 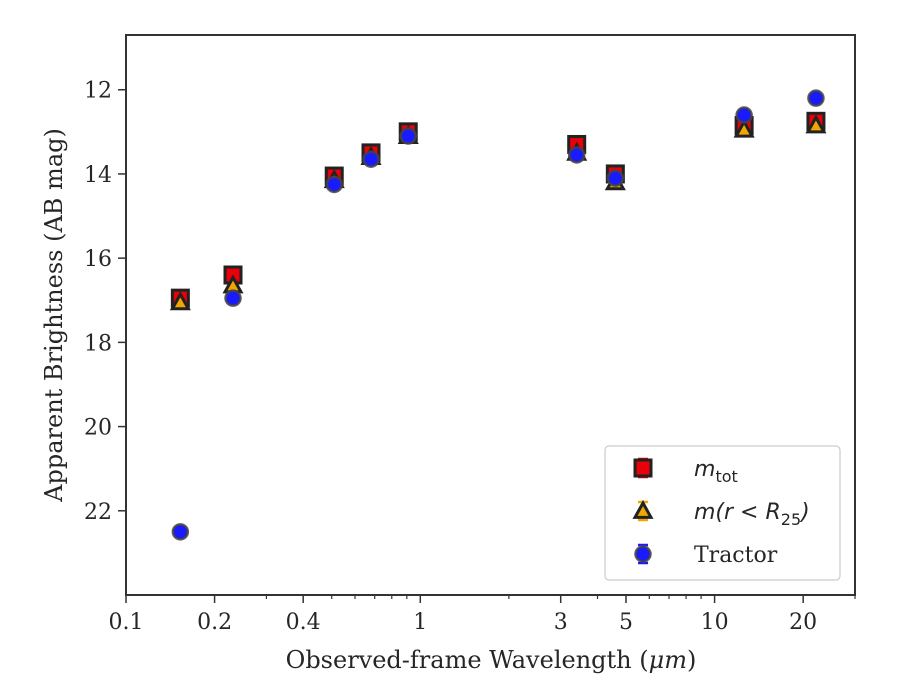 What do you see at coordinates (126, 622) in the screenshot?
I see `x-tick-label-0: 0.1` at bounding box center [126, 622].